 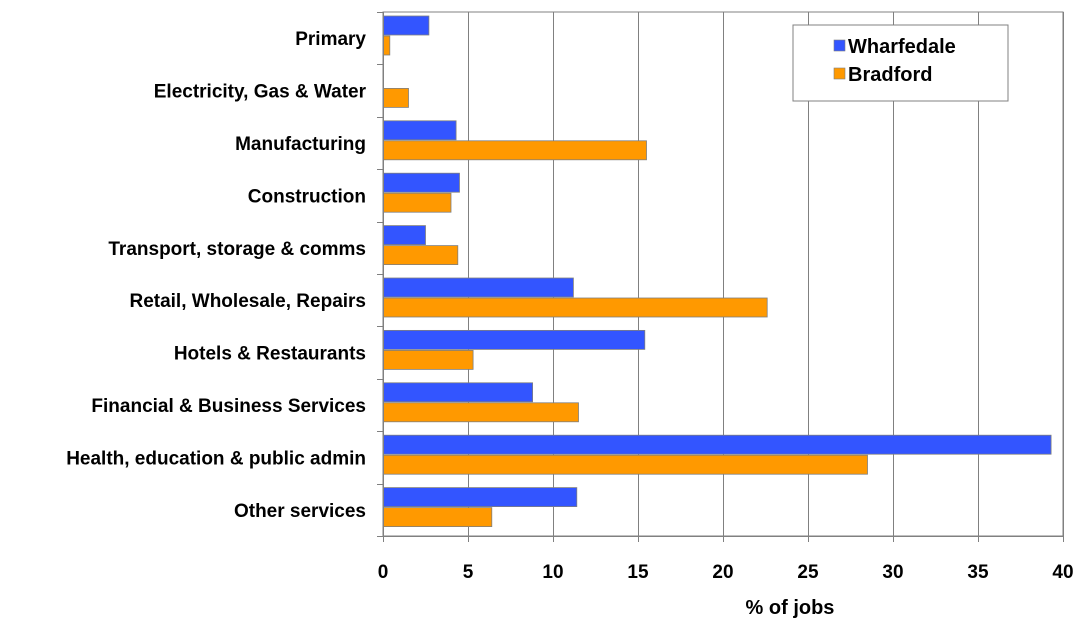 What do you see at coordinates (307, 196) in the screenshot?
I see `category-label: Construction` at bounding box center [307, 196].